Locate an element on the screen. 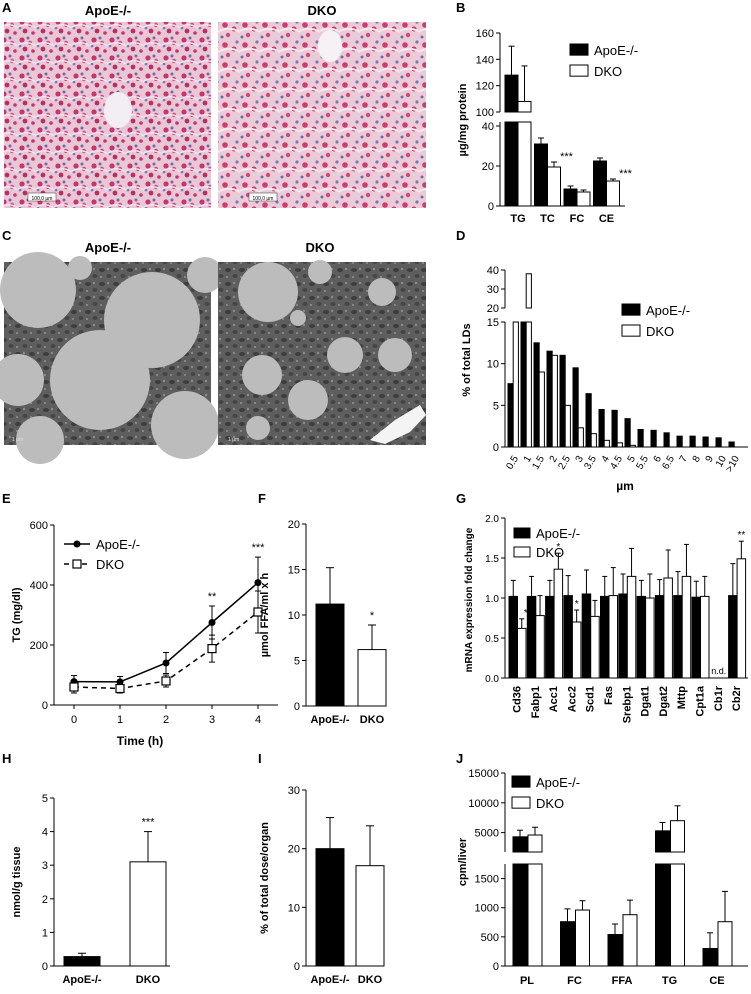  i-tick-label: 10 is located at coordinates (294, 908).